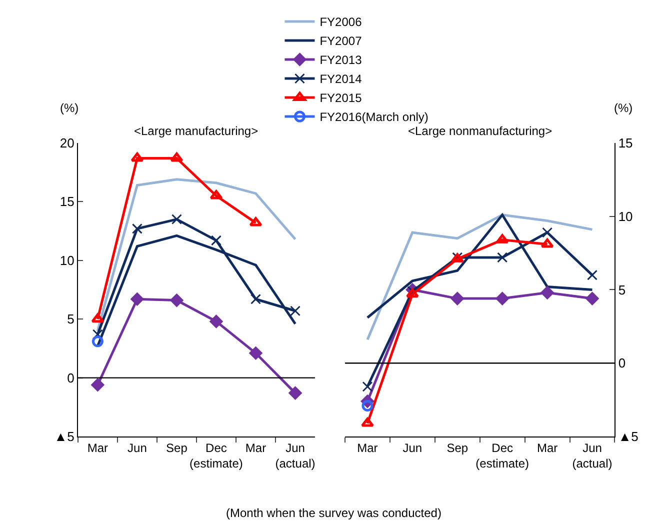 This screenshot has width=666, height=530. I want to click on text: (Month when the survey was conducted), so click(334, 513).